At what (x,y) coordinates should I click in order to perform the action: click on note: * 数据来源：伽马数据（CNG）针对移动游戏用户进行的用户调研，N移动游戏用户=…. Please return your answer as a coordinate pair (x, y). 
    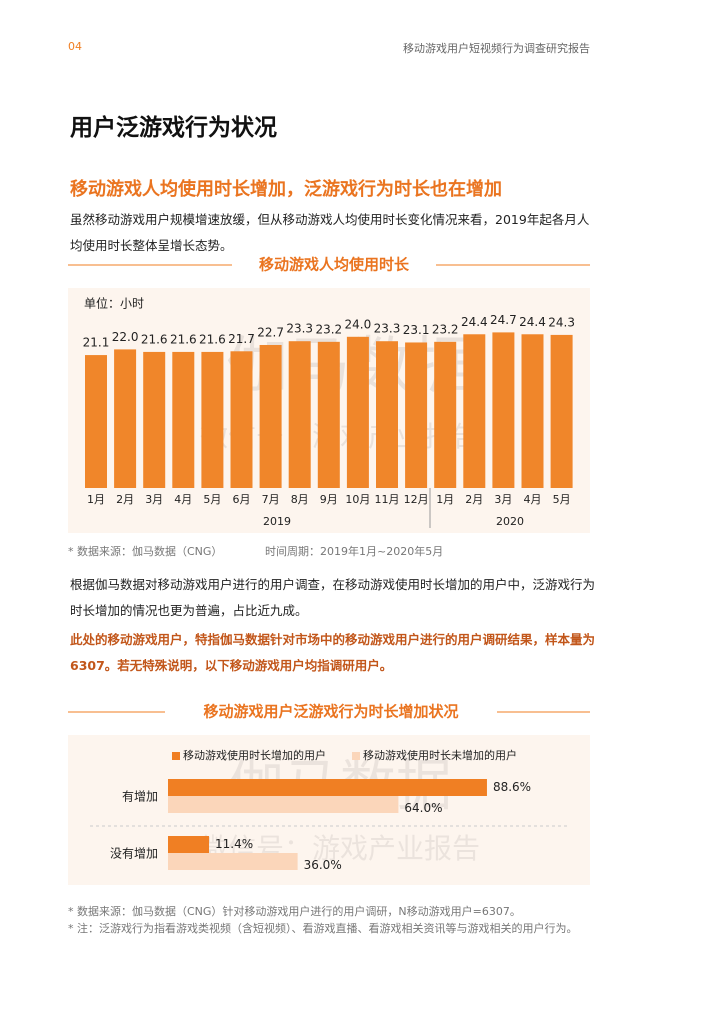
    Looking at the image, I should click on (294, 911).